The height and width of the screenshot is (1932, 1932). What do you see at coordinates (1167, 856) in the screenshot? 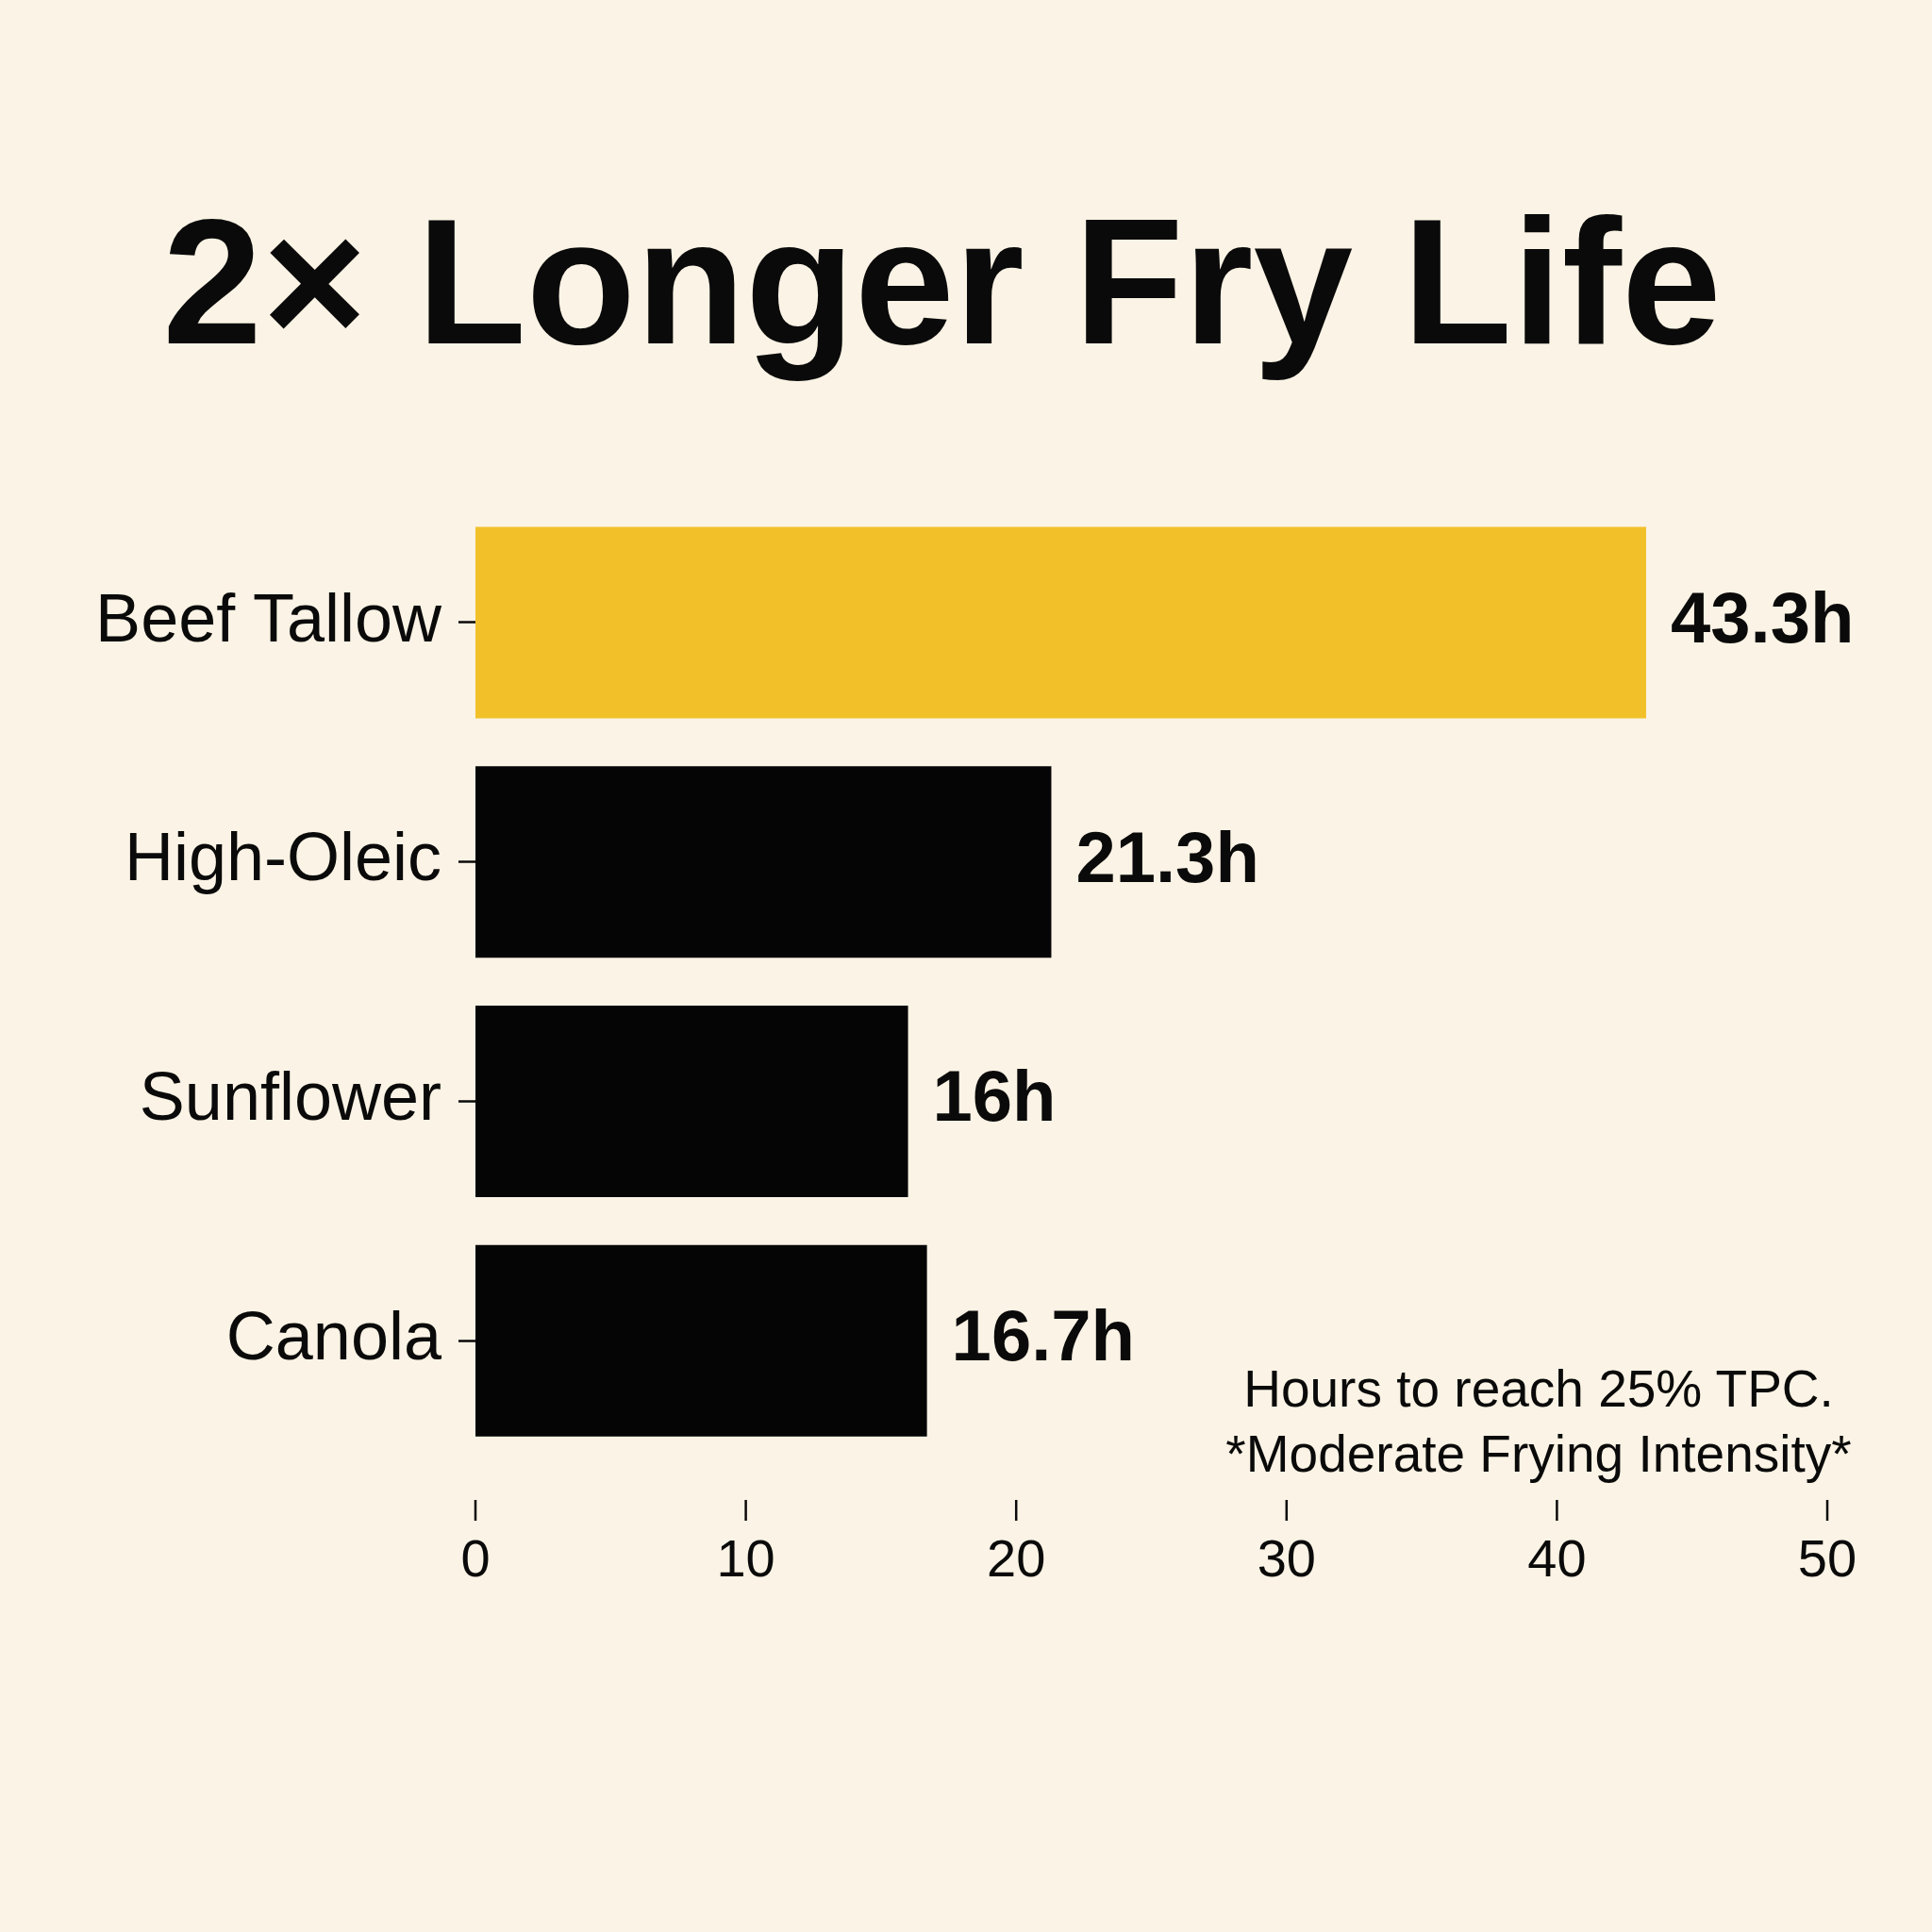
I see `data-label: 21.3h` at bounding box center [1167, 856].